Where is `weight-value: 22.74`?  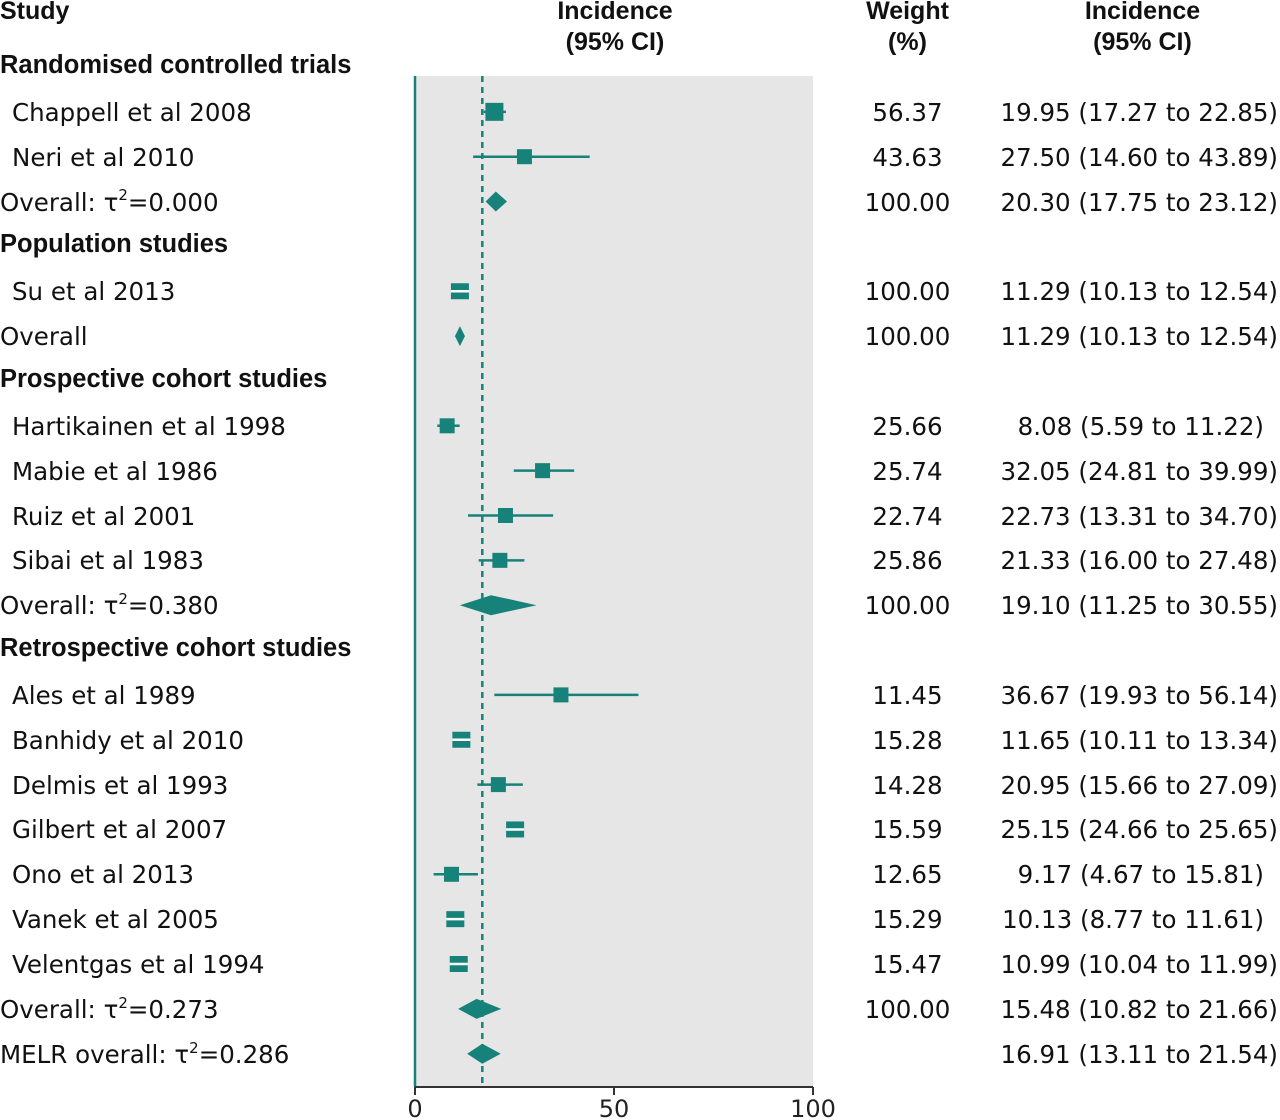 weight-value: 22.74 is located at coordinates (907, 516).